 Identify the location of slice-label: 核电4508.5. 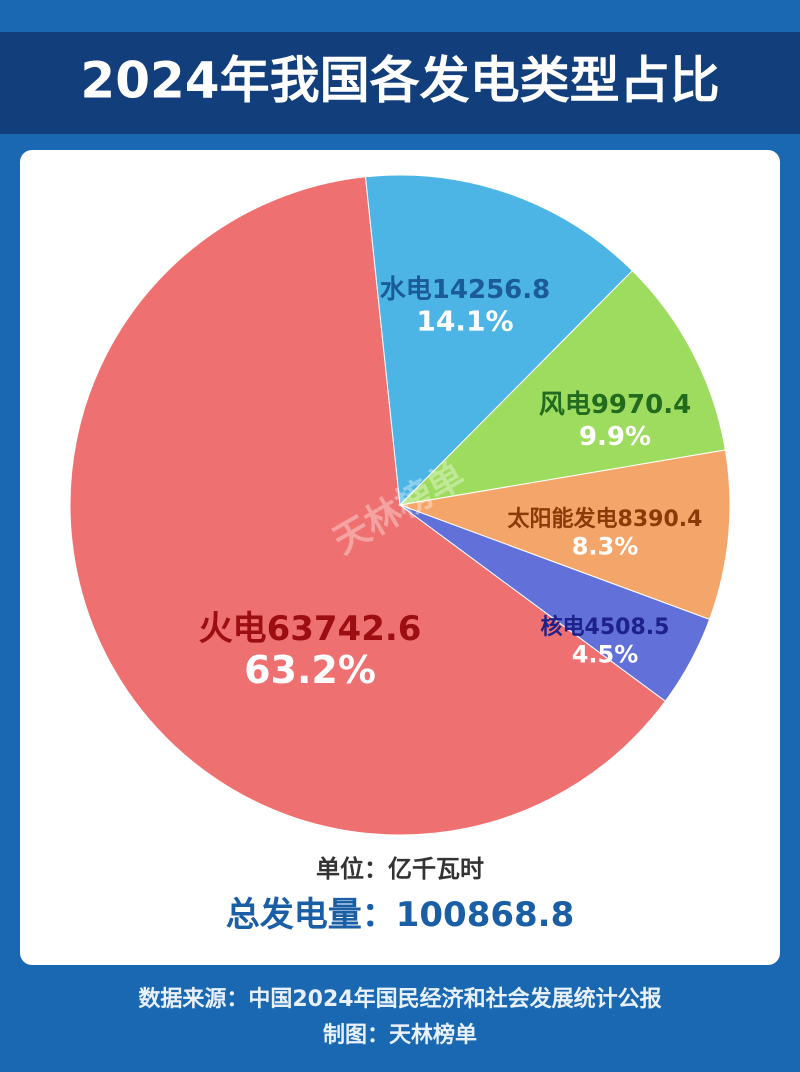
(605, 627).